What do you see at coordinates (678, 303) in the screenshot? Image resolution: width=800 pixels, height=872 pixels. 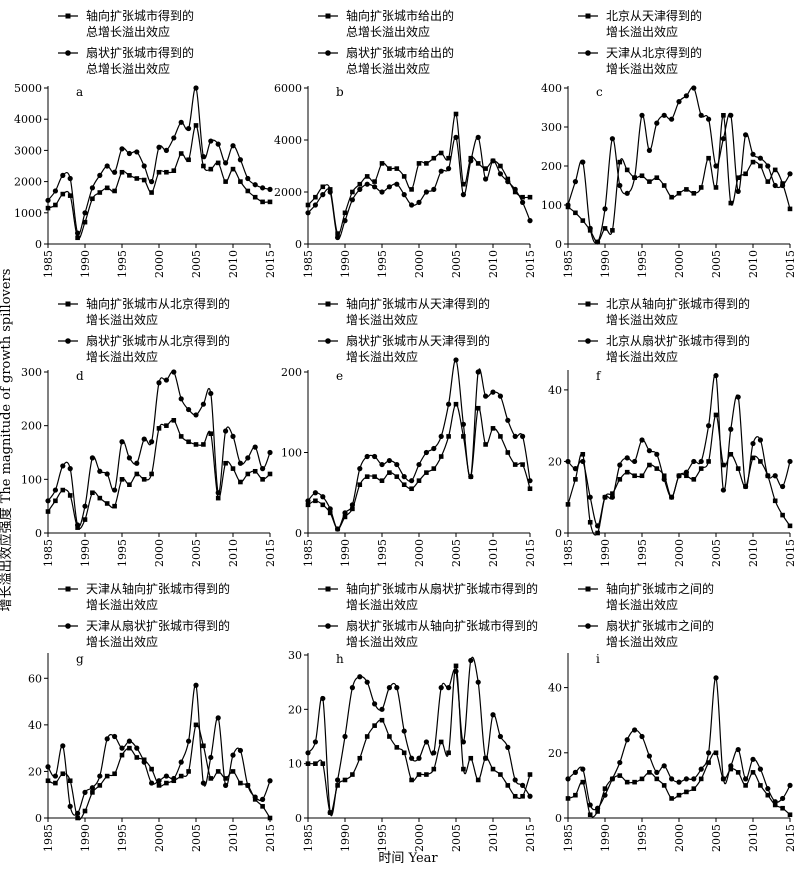 I see `legend-label: 北京从轴向扩张城市得到的` at bounding box center [678, 303].